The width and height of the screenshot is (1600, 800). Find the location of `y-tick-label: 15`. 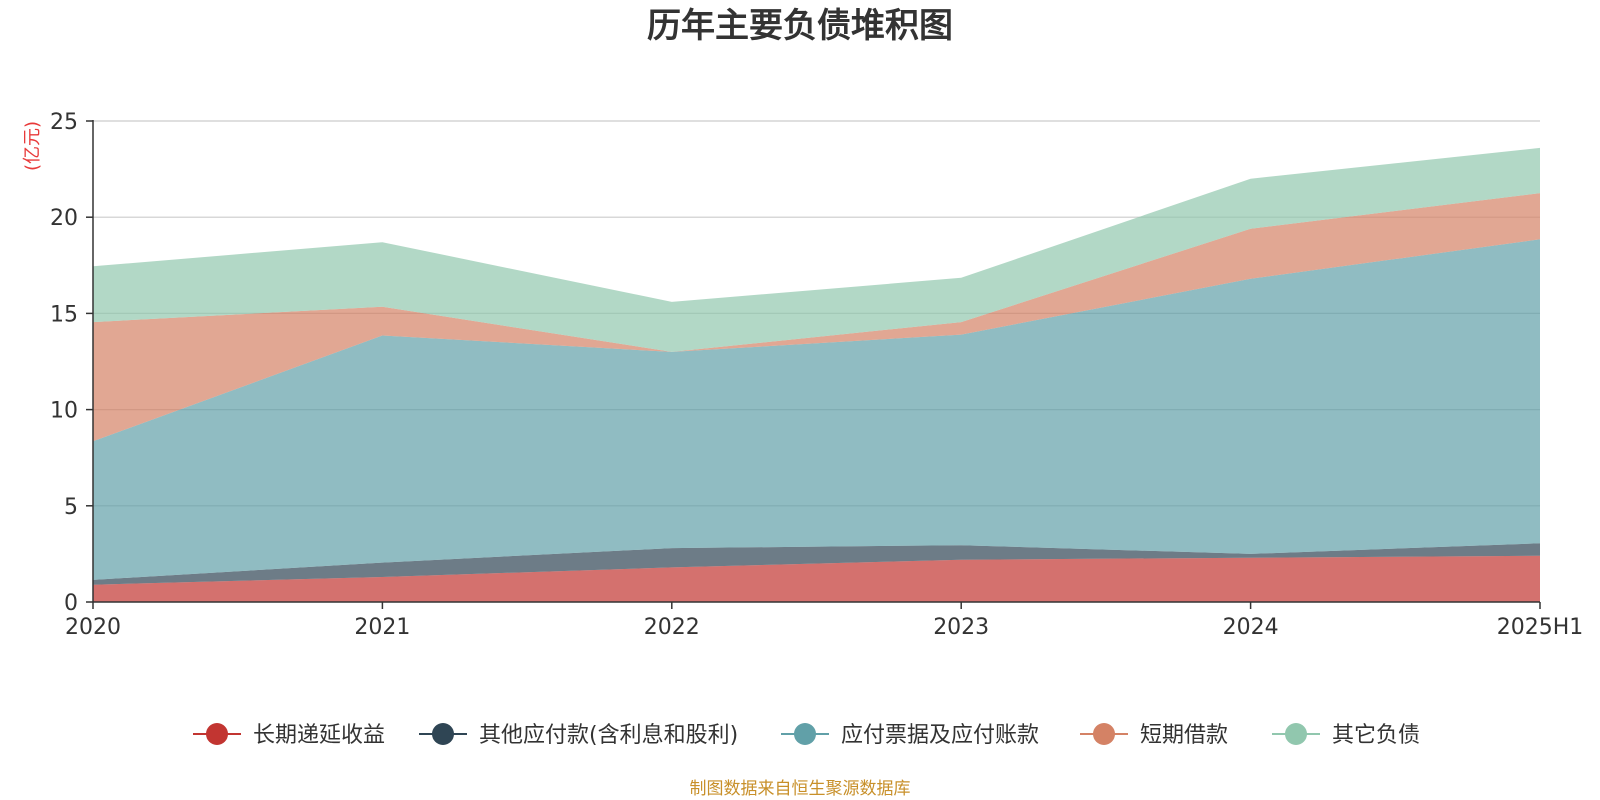

y-tick-label: 15 is located at coordinates (64, 314).